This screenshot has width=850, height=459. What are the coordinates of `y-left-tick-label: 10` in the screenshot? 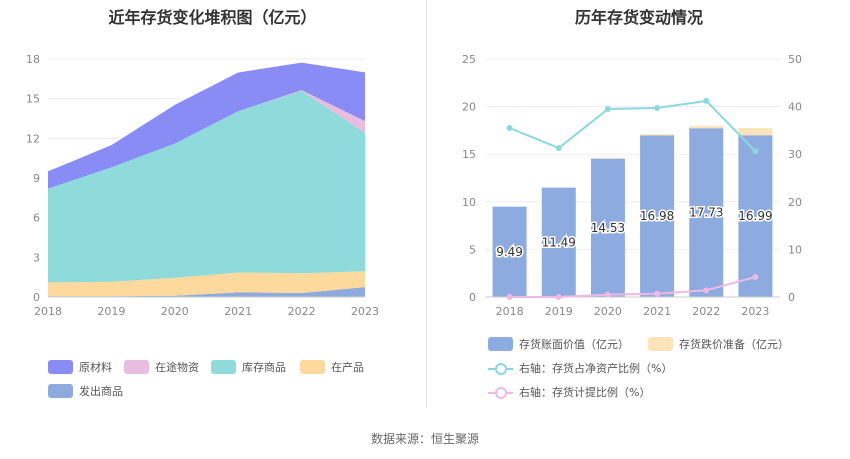 It's located at (469, 202).